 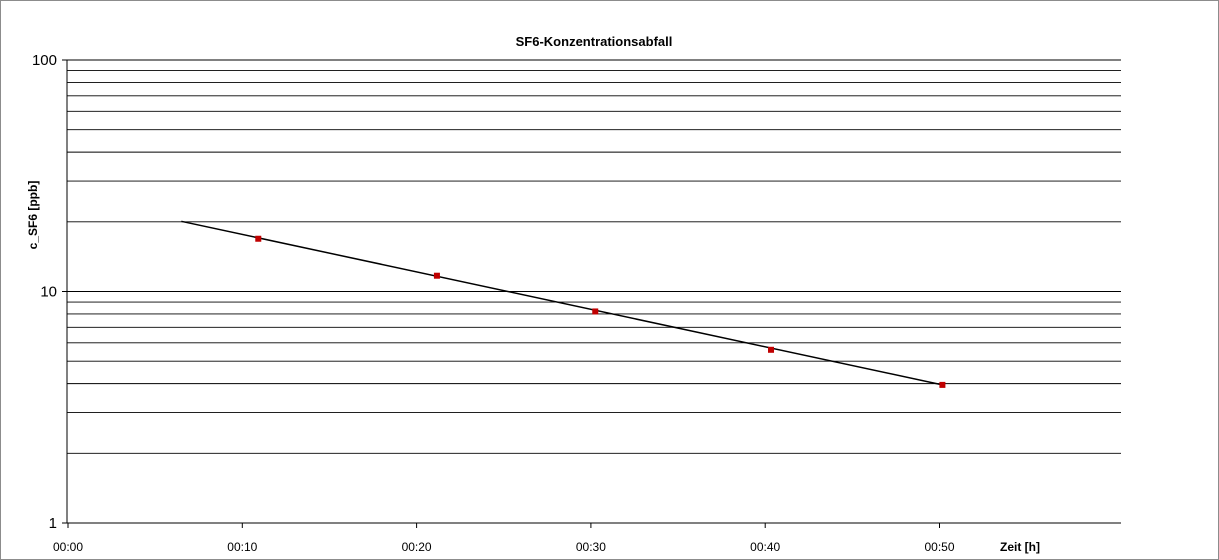 I want to click on x-tick-label: 00:10, so click(x=242, y=547).